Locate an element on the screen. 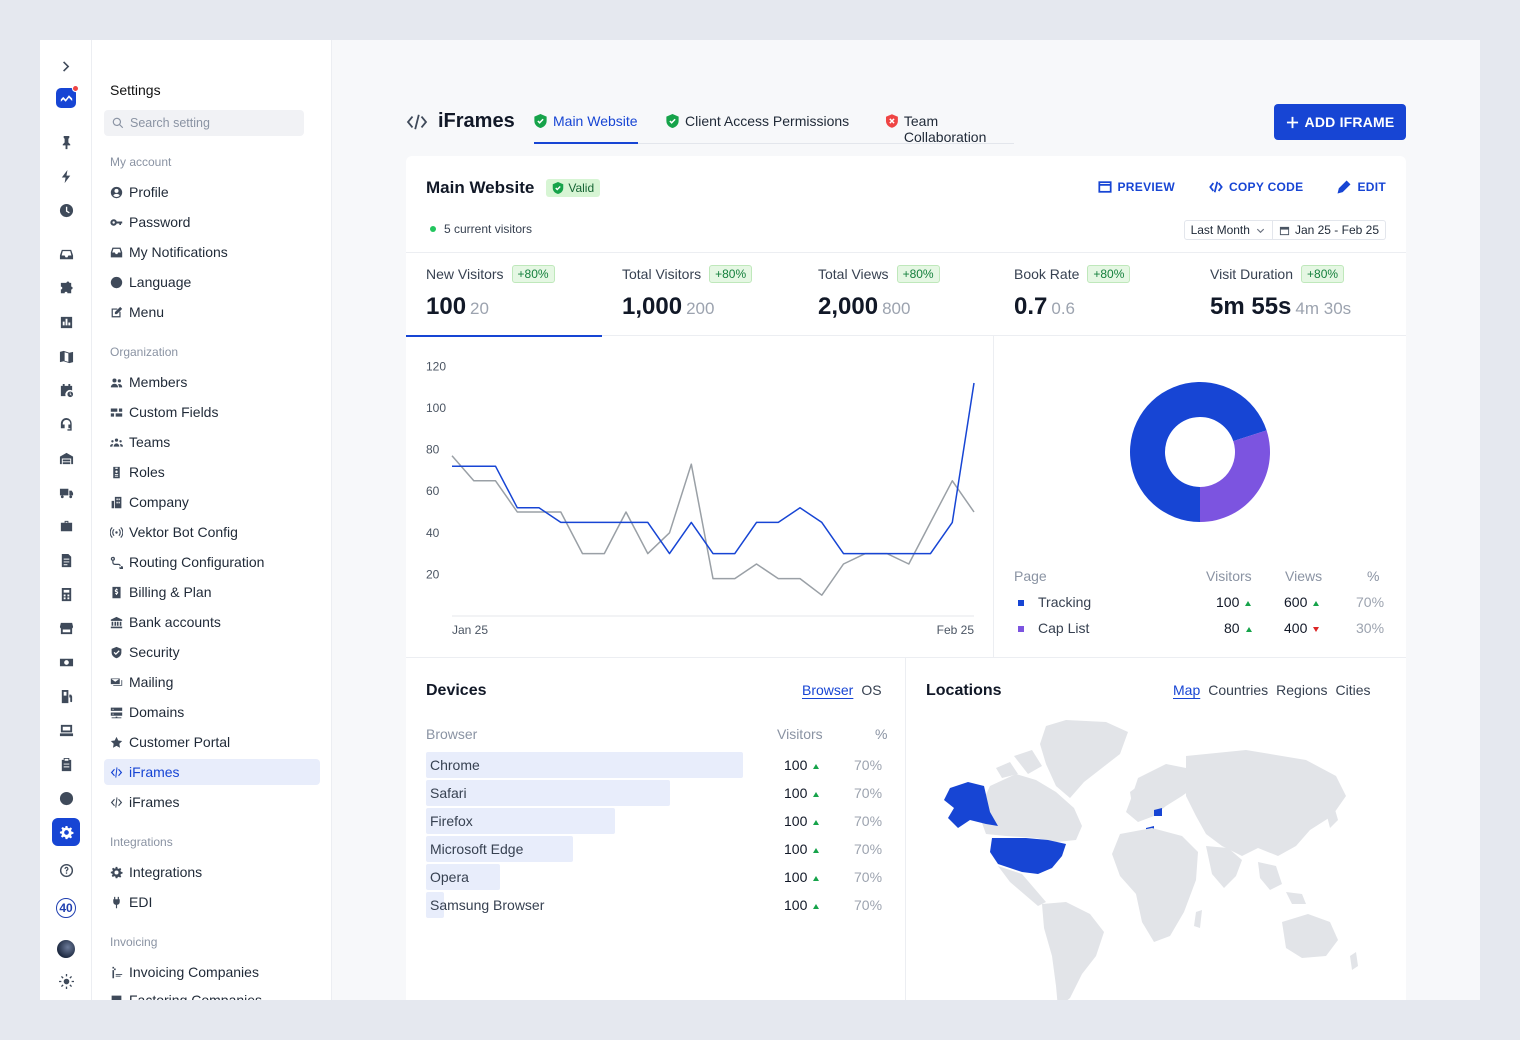 The height and width of the screenshot is (1040, 1520). star-icon is located at coordinates (116, 742).